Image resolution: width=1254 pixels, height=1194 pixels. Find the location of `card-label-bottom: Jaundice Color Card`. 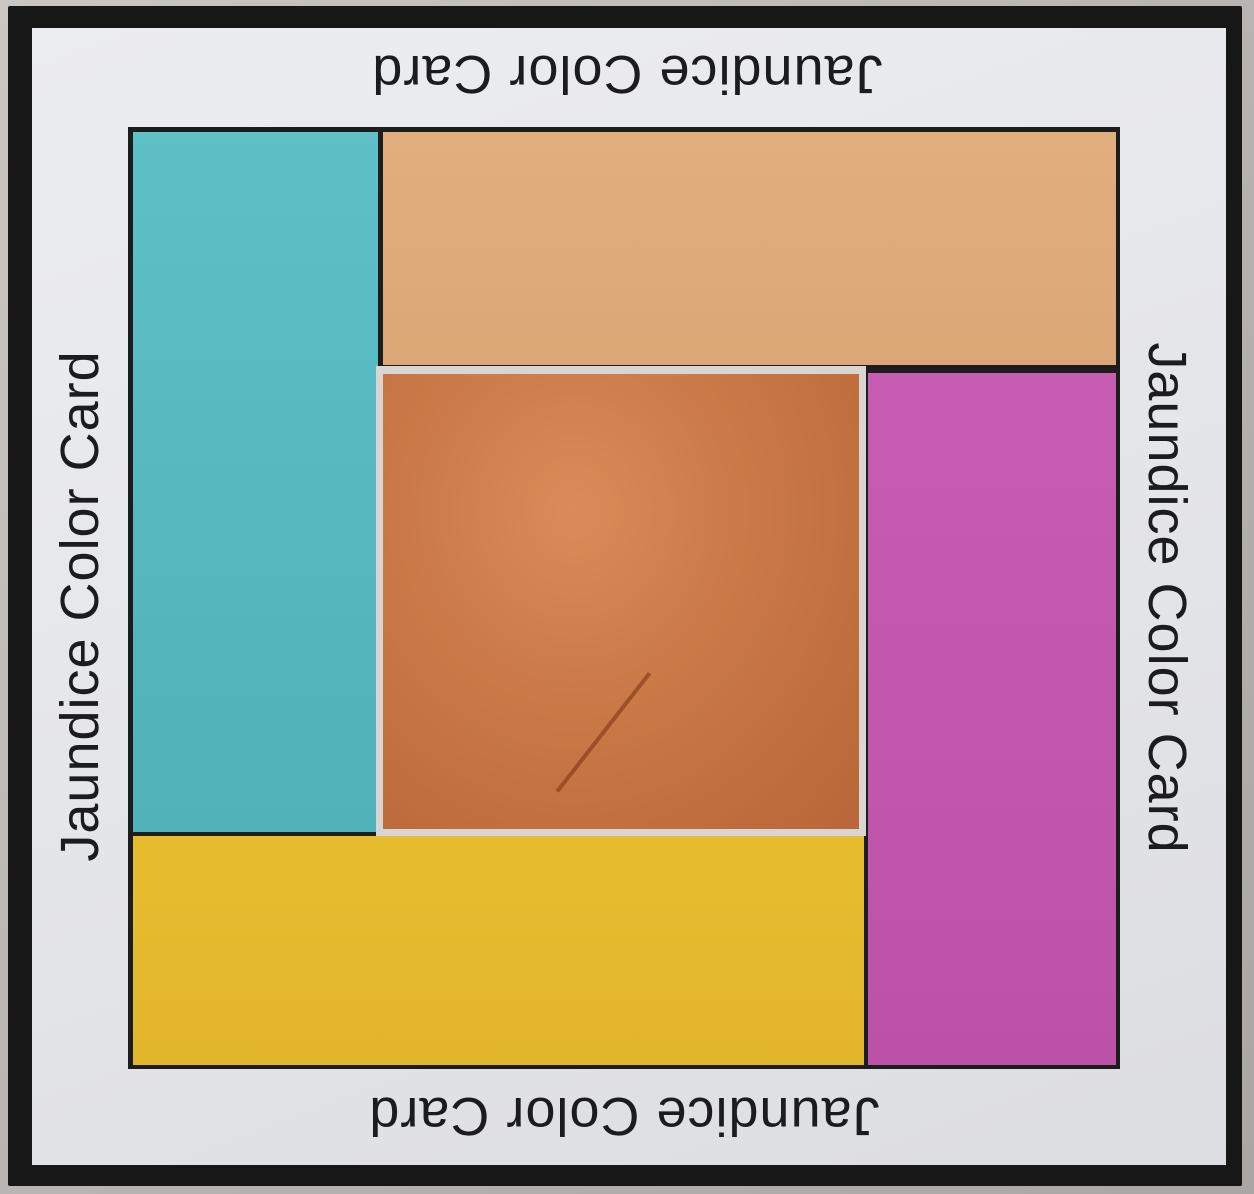

card-label-bottom: Jaundice Color Card is located at coordinates (624, 1116).